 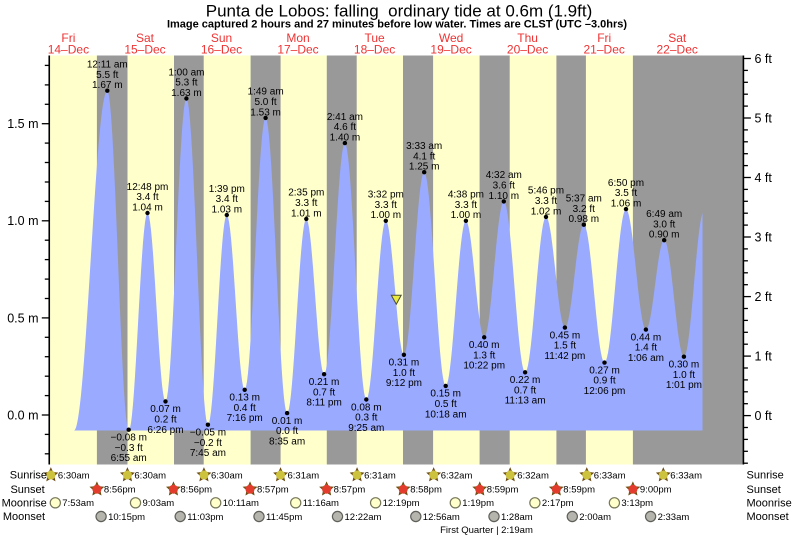 What do you see at coordinates (374, 38) in the screenshot?
I see `svg-text: Tue` at bounding box center [374, 38].